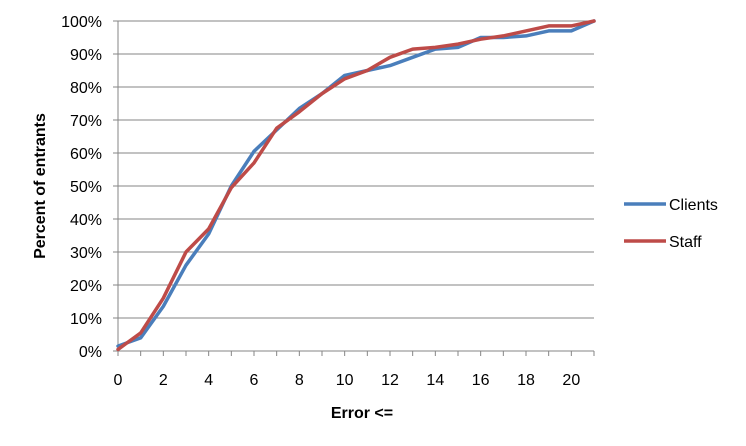  Describe the element at coordinates (86, 121) in the screenshot. I see `y-tick-label: 70%` at that location.